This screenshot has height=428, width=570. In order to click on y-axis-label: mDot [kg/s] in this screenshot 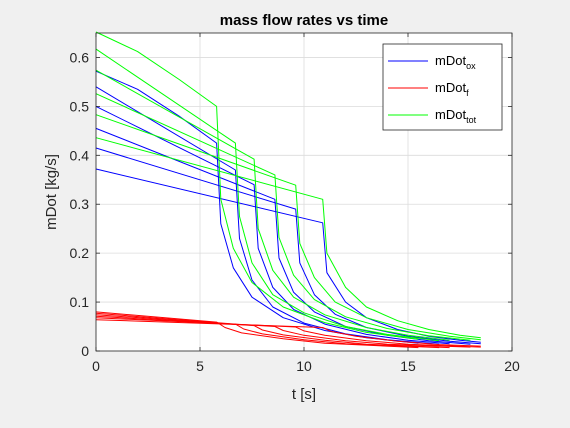, I will do `click(51, 192)`.